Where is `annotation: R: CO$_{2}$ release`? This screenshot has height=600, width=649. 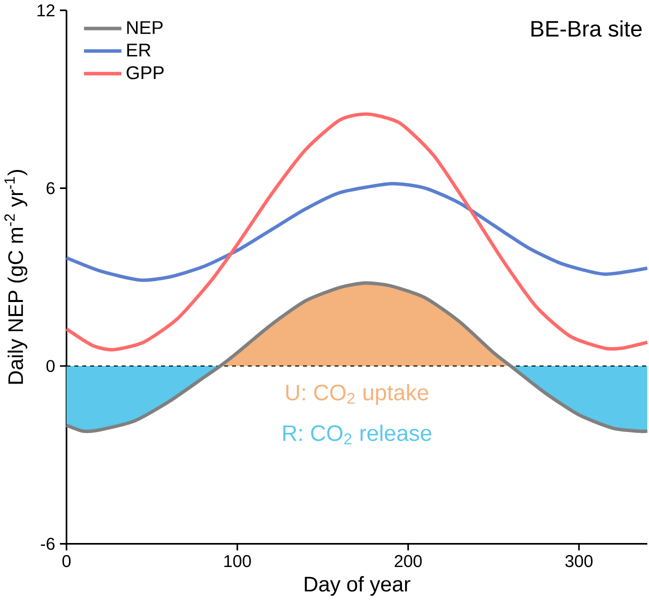 annotation: R: CO$_{2}$ release is located at coordinates (357, 434).